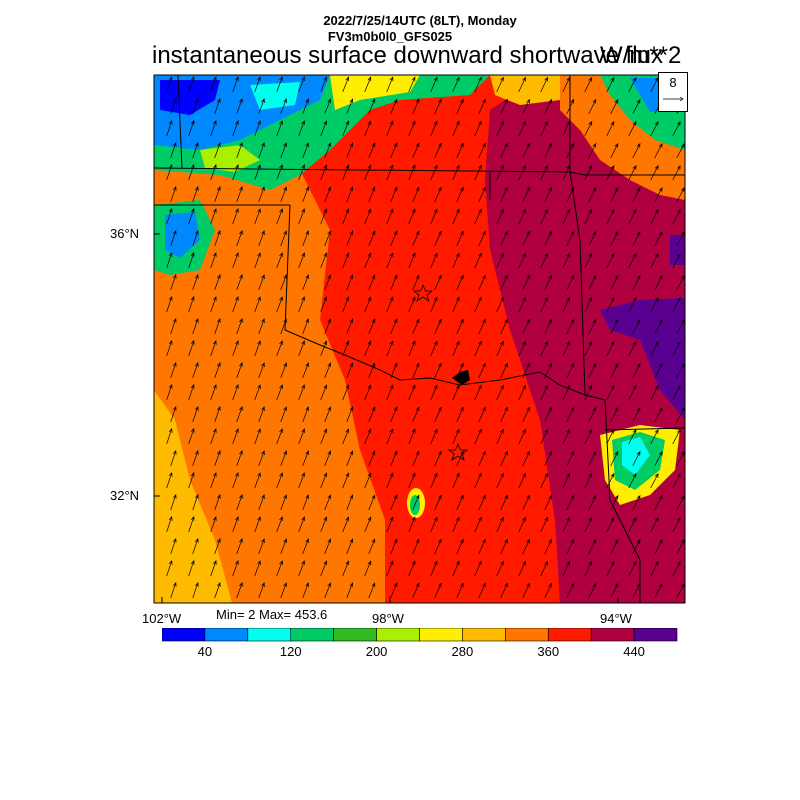  What do you see at coordinates (673, 99) in the screenshot?
I see `vector-reference-arrow` at bounding box center [673, 99].